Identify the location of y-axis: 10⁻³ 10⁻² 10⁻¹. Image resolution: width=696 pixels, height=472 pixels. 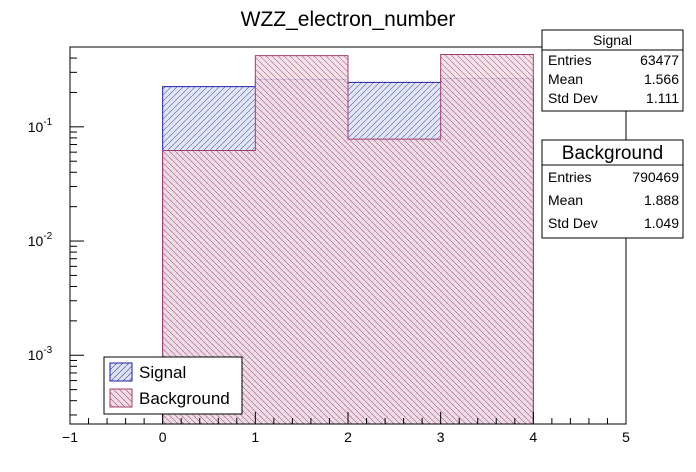
(56, 231).